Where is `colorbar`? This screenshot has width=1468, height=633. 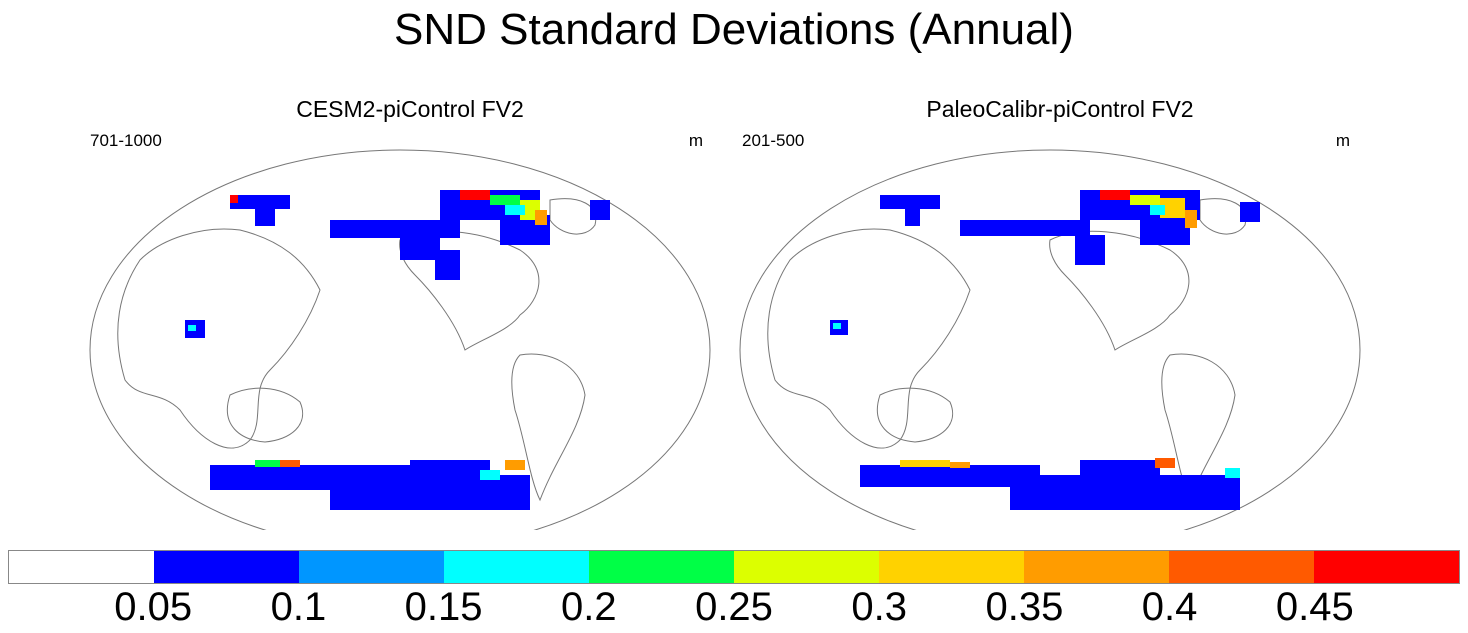 colorbar is located at coordinates (734, 567).